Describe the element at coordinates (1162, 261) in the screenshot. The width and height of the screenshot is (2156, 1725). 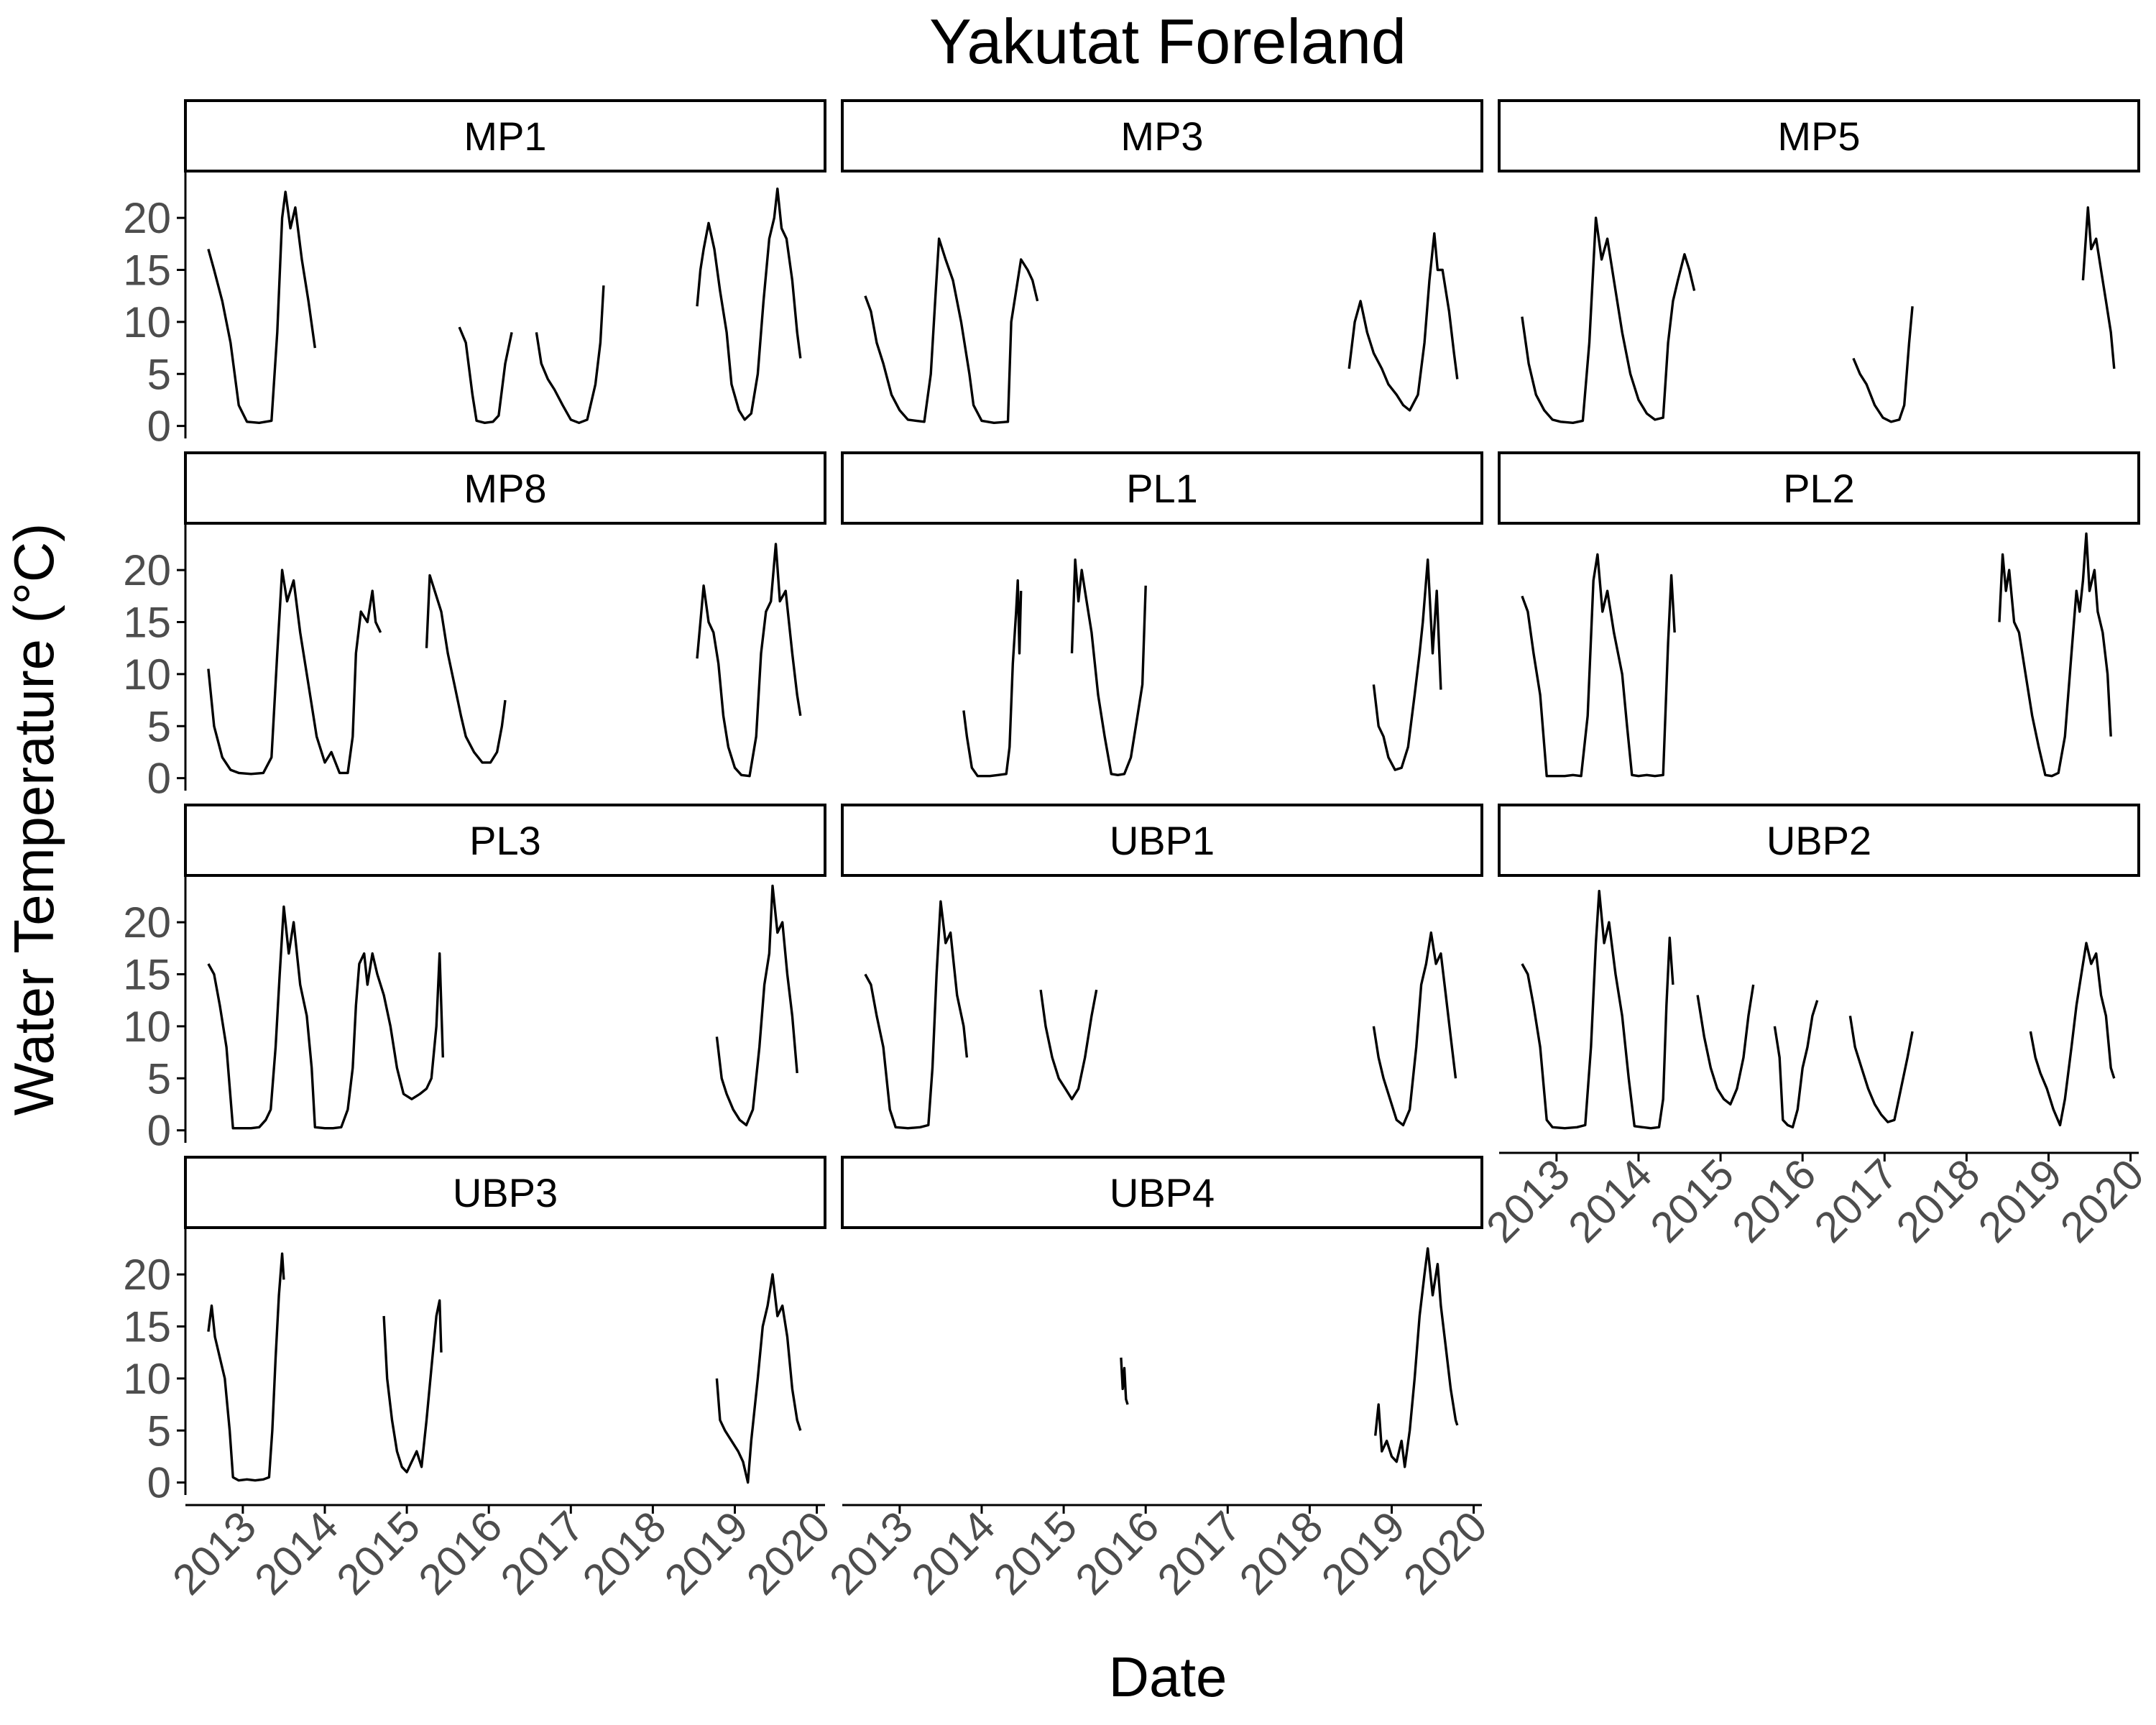
I see `panel-mp3: MP3` at that location.